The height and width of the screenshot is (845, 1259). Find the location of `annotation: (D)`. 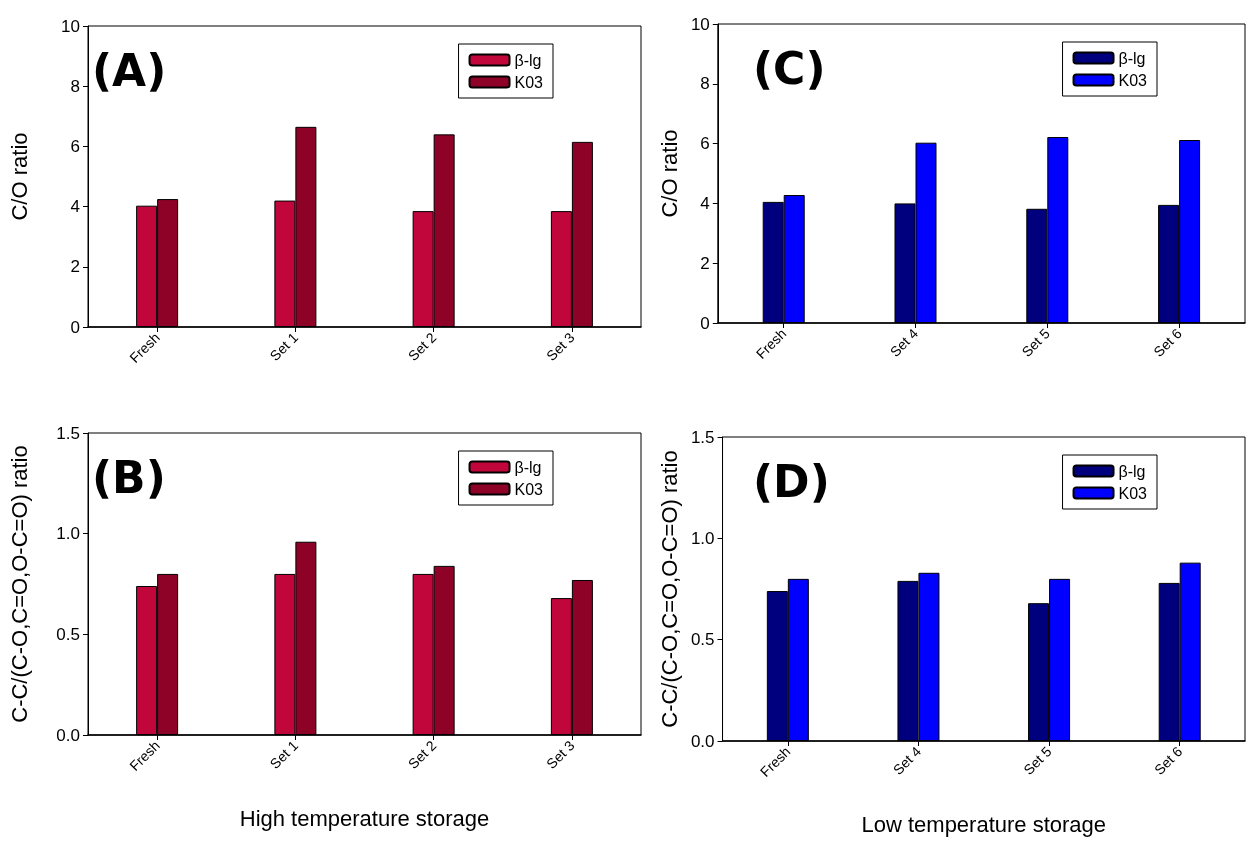

annotation: (D) is located at coordinates (791, 481).